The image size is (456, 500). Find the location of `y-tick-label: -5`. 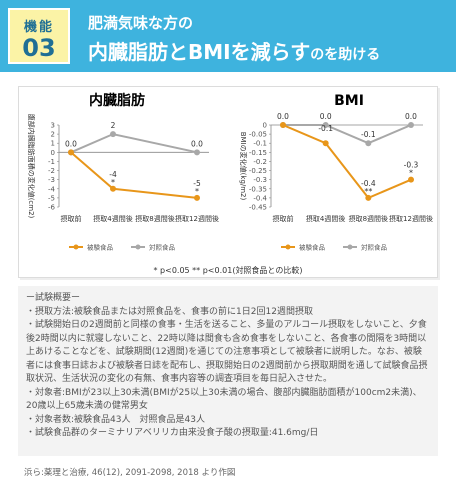

y-tick-label: -5 is located at coordinates (51, 198).